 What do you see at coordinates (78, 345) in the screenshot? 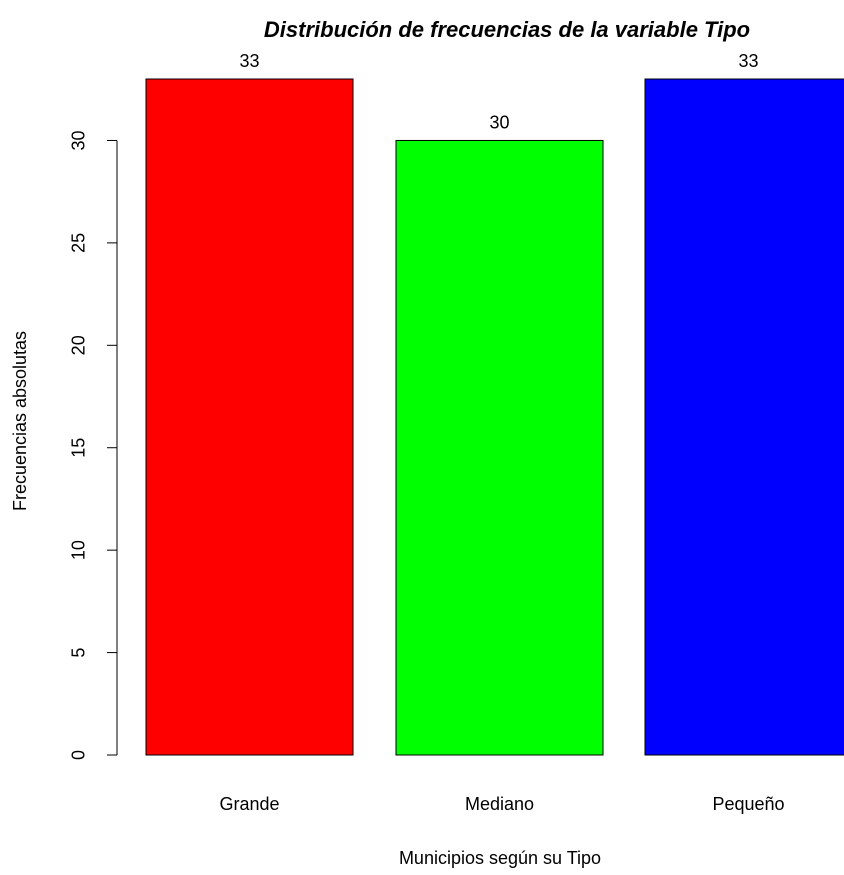
I see `y-tick-label: 20` at bounding box center [78, 345].